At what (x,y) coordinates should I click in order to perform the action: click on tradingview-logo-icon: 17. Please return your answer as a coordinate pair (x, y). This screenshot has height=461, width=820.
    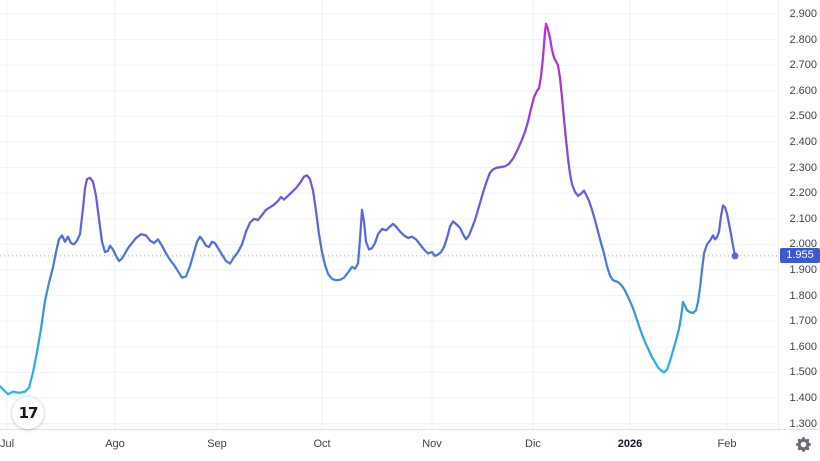
    Looking at the image, I should click on (28, 413).